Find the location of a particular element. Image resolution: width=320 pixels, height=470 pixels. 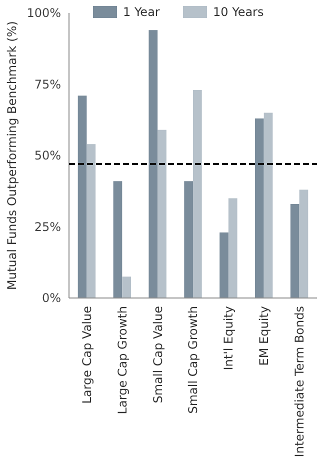

x-tick-label: Small Cap Value is located at coordinates (157, 355).